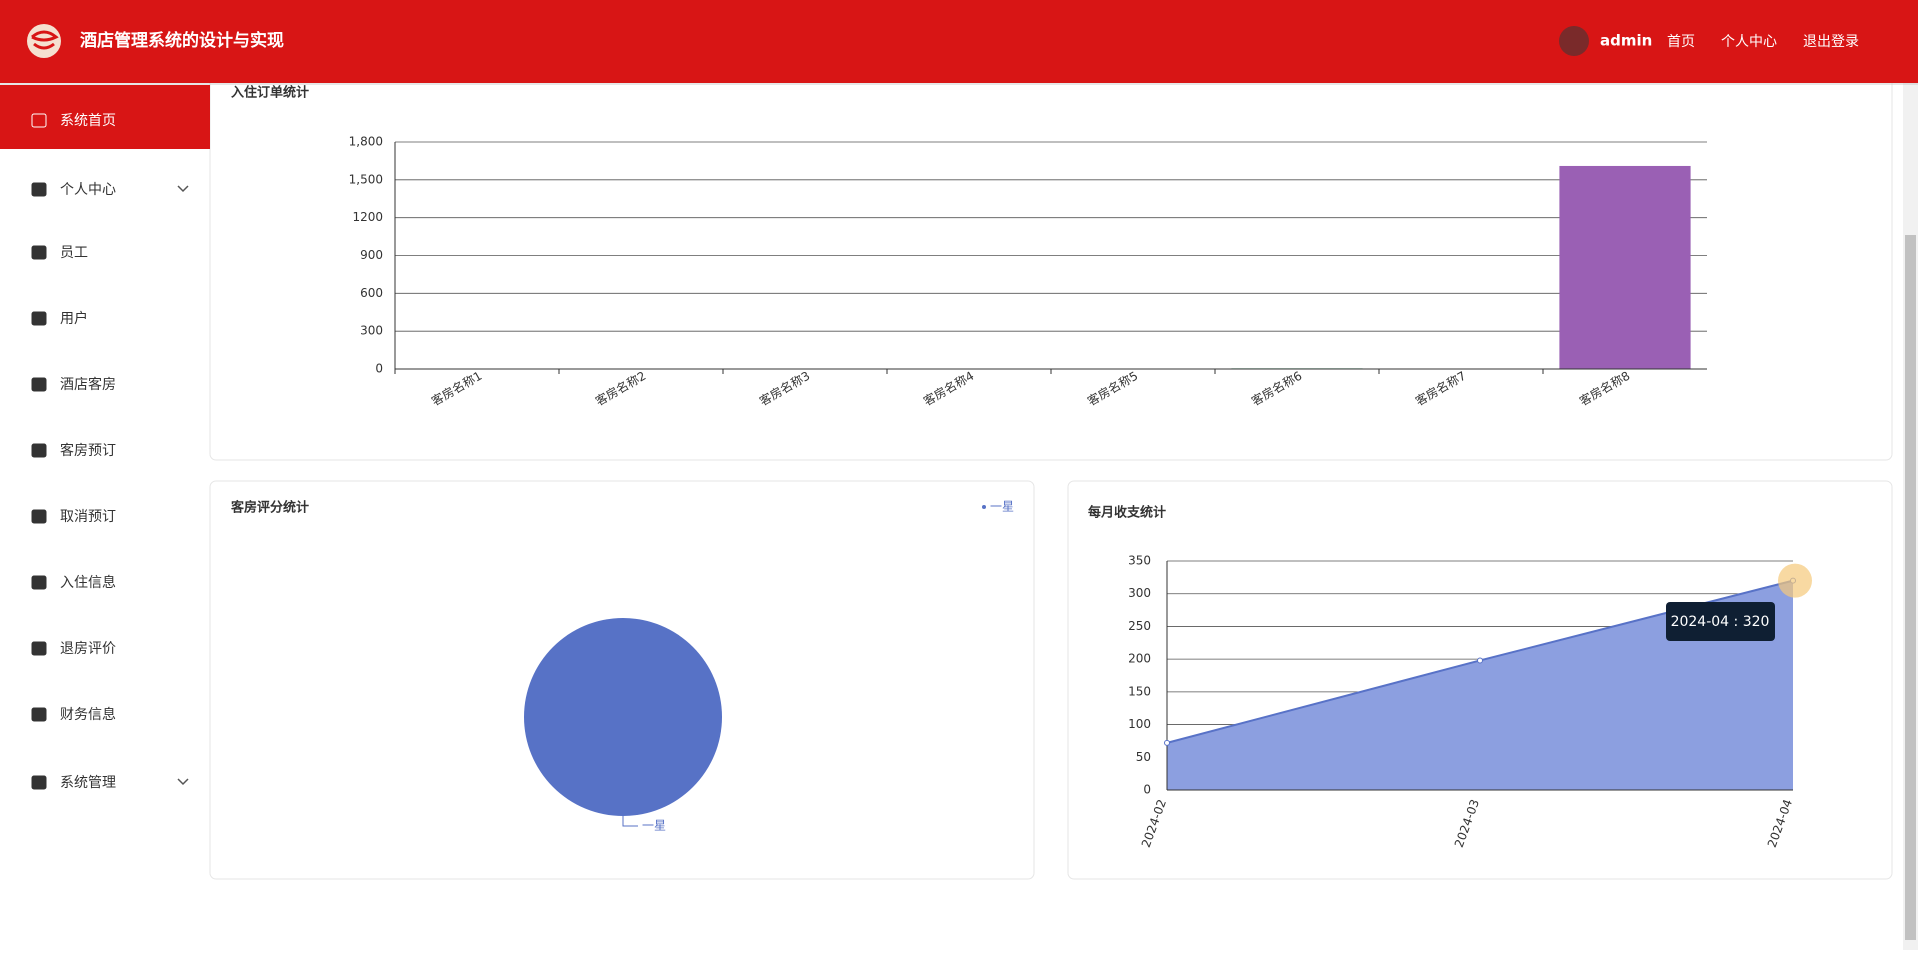 The image size is (1918, 954). What do you see at coordinates (1749, 42) in the screenshot?
I see `nav-link: 个人中心` at bounding box center [1749, 42].